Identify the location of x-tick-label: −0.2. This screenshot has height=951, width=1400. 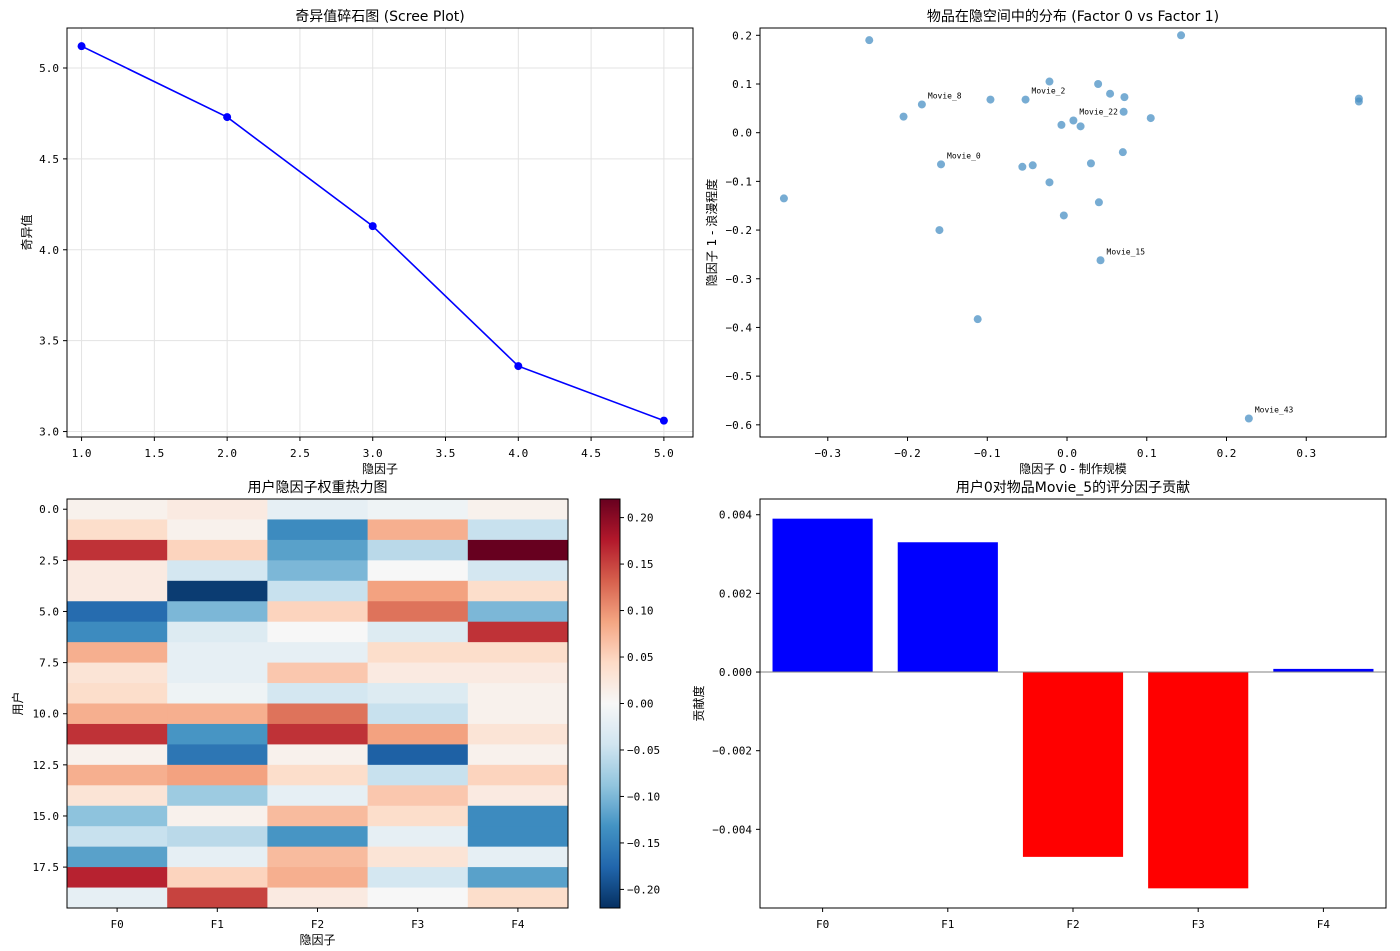
(907, 453).